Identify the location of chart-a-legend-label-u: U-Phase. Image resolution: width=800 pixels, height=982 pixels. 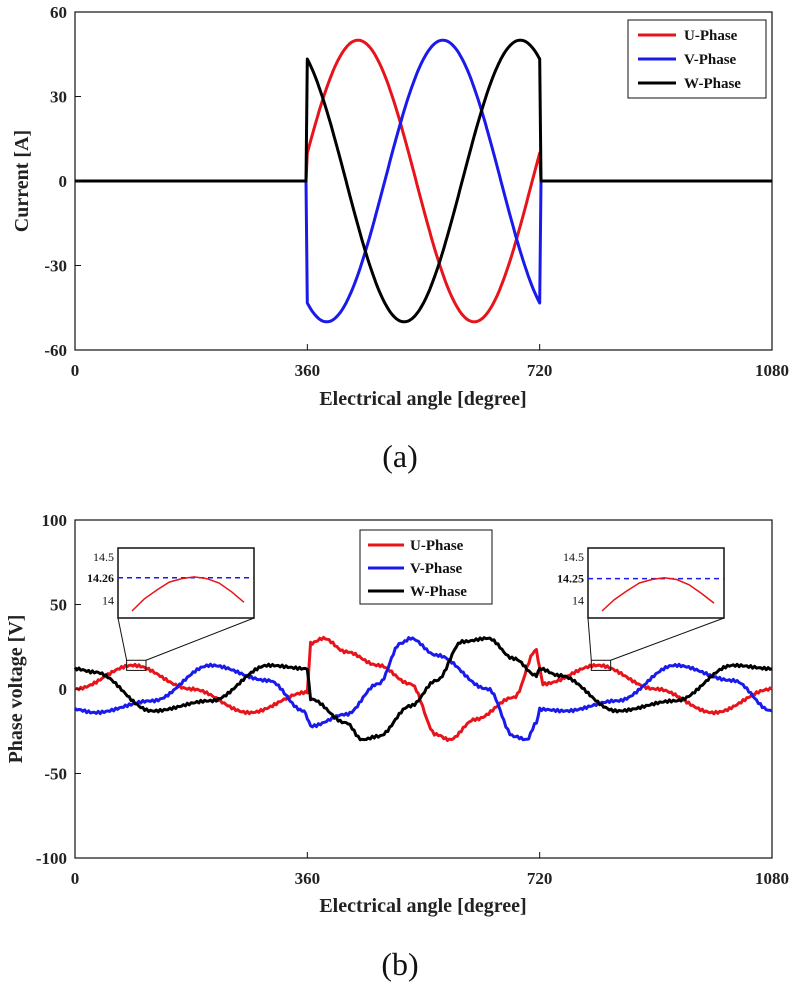
(711, 36).